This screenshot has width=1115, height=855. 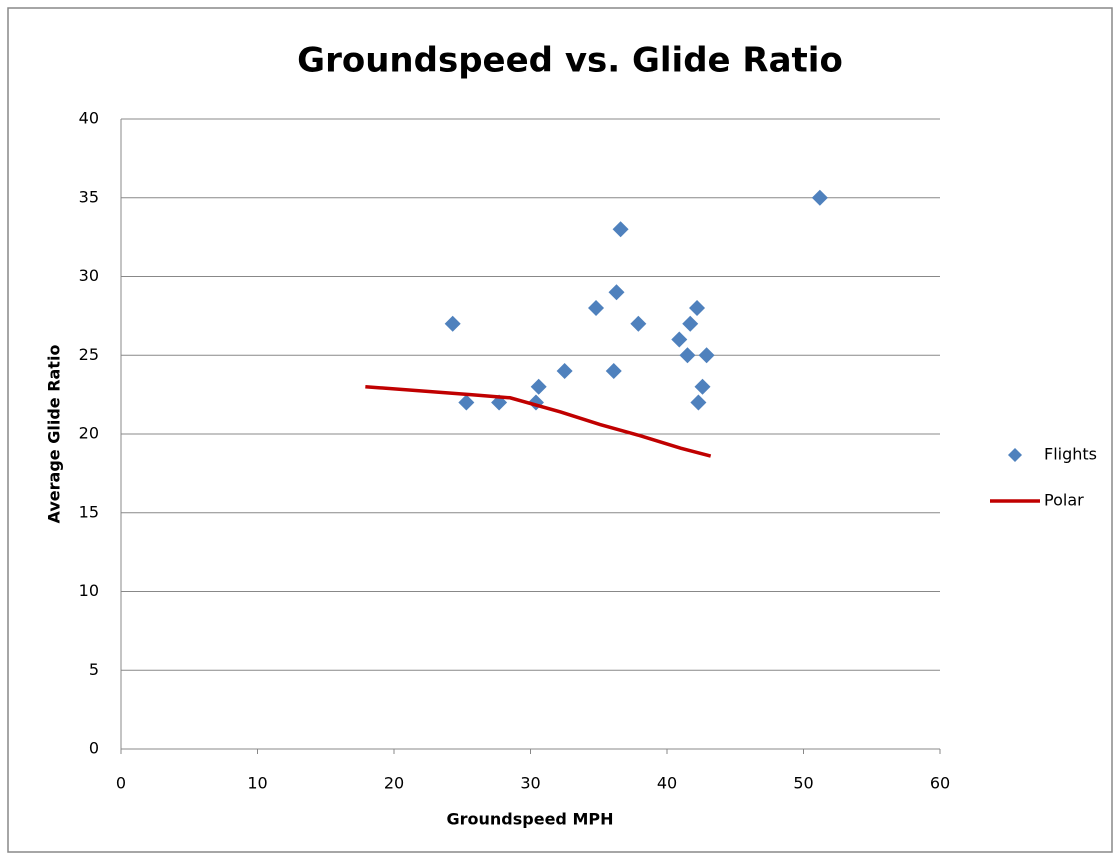 What do you see at coordinates (89, 354) in the screenshot?
I see `y-tick-label: 25` at bounding box center [89, 354].